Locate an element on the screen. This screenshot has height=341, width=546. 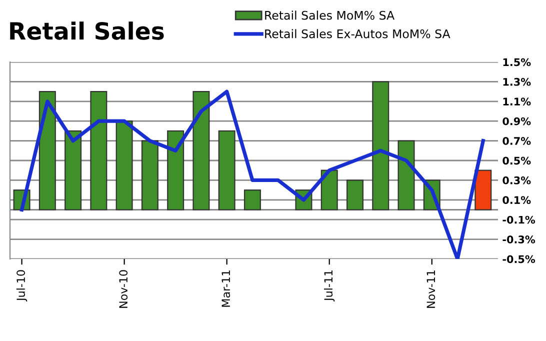
y-tick-label: -0.3% is located at coordinates (519, 240).